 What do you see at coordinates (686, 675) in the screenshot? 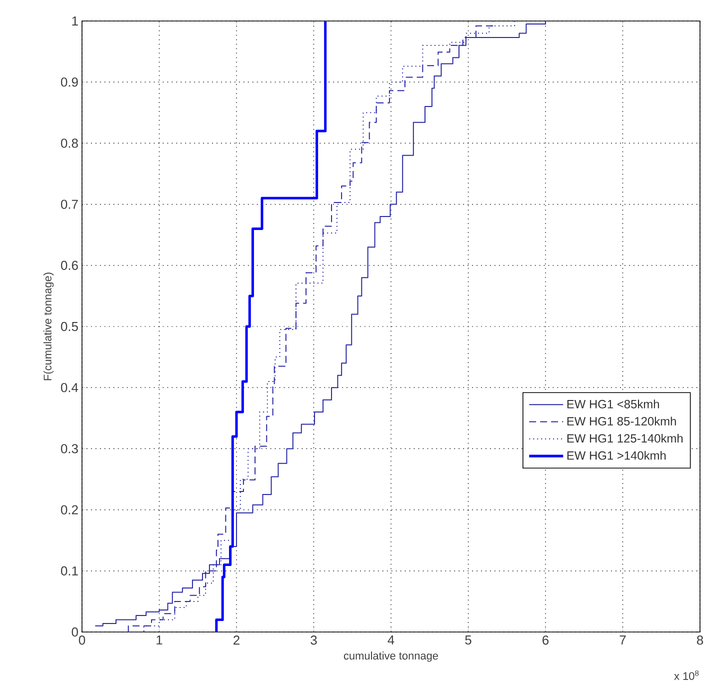
I see `text: x 10$^{8}$` at bounding box center [686, 675].